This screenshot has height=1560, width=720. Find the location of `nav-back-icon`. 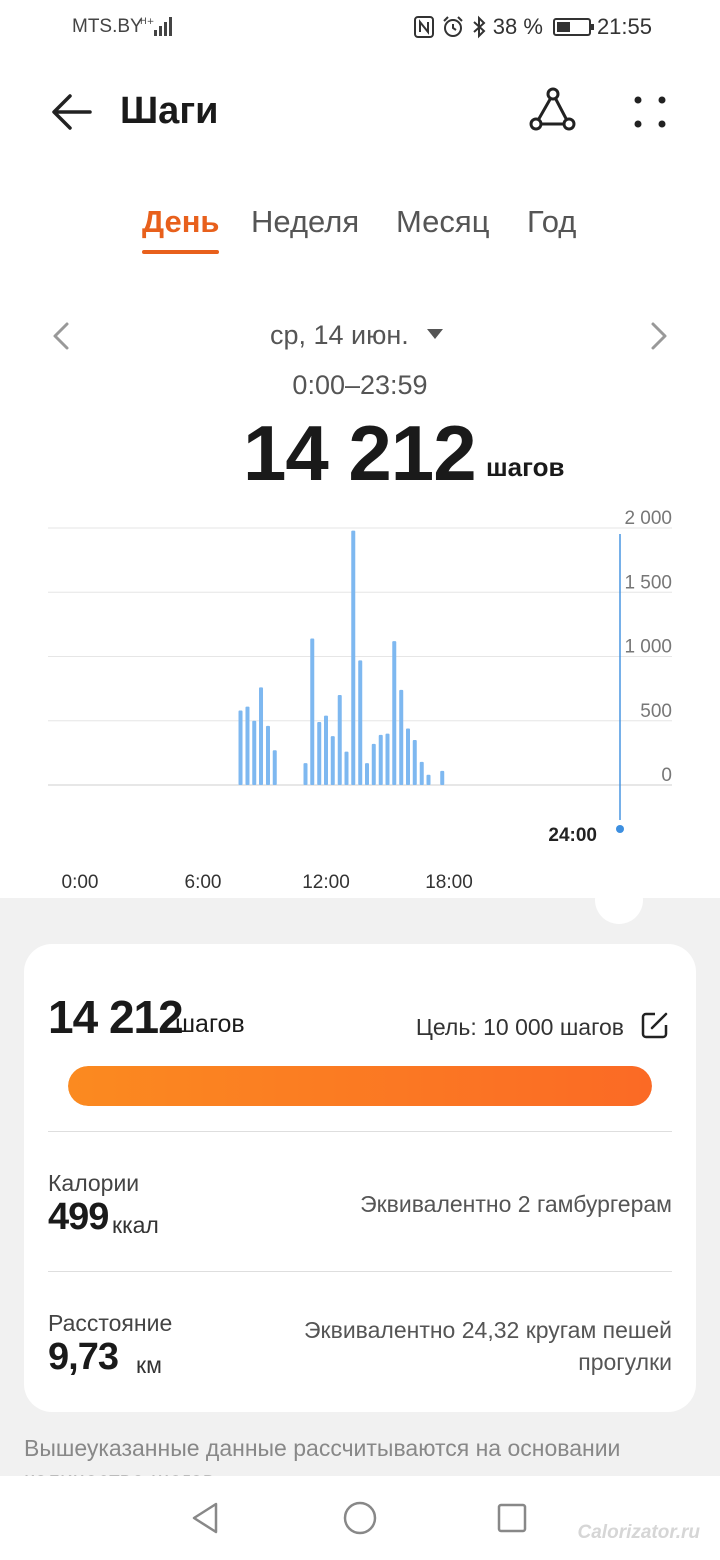

nav-back-icon is located at coordinates (206, 1518).